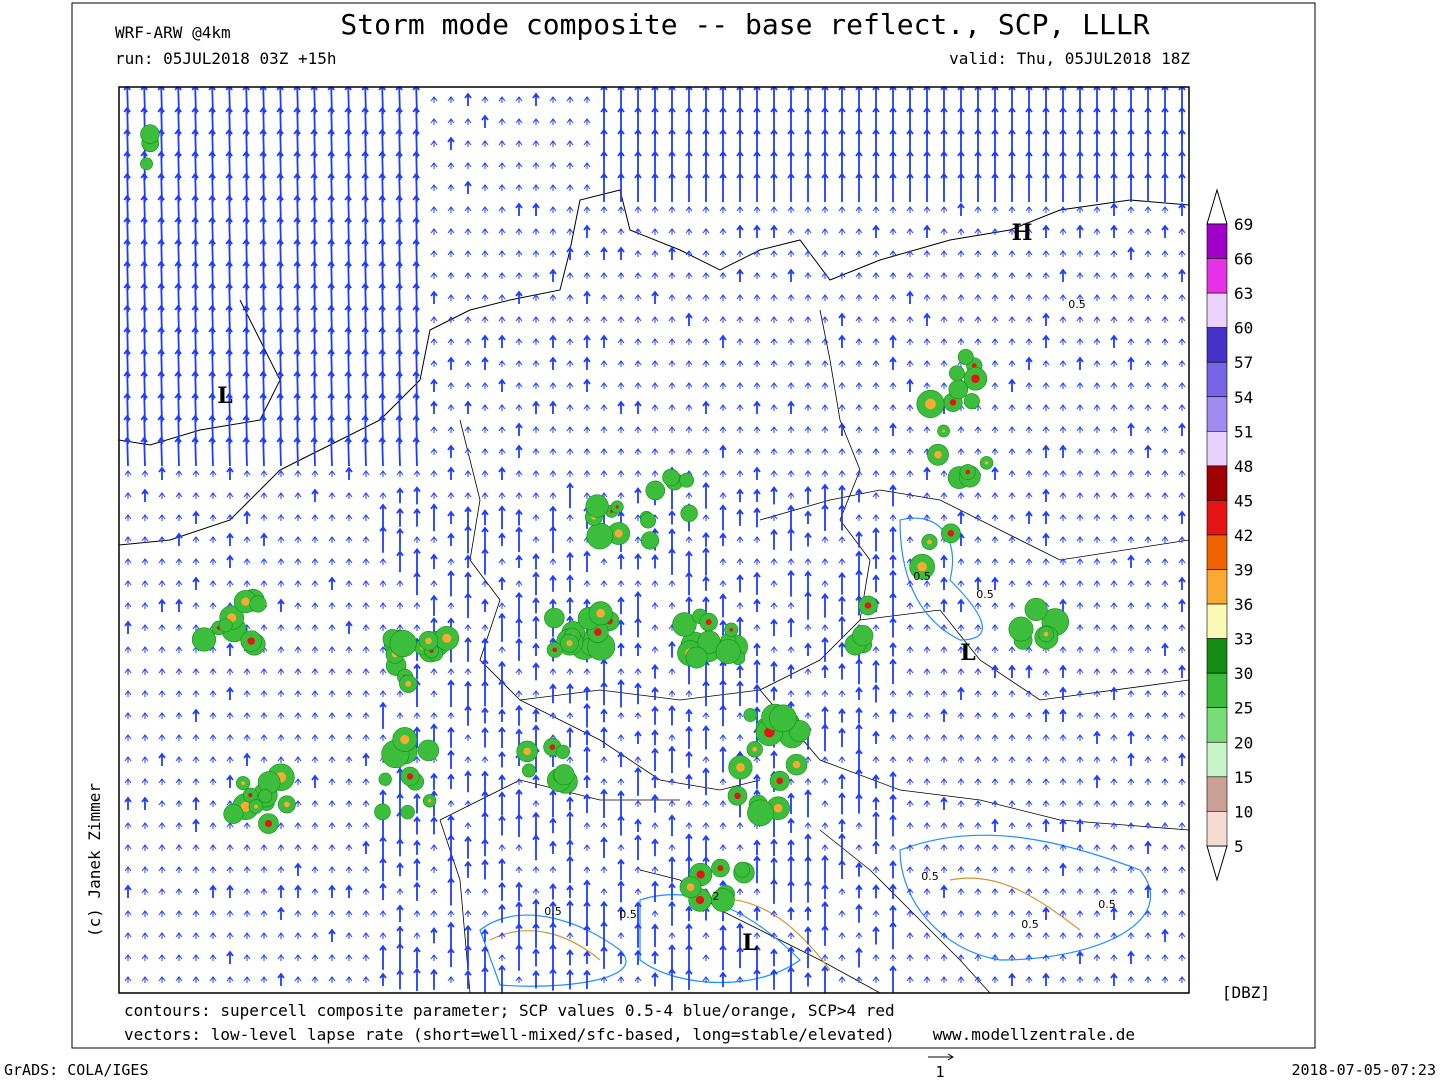 This screenshot has height=1084, width=1440. What do you see at coordinates (94, 860) in the screenshot?
I see `credit: (c) Janek Zimmer` at bounding box center [94, 860].